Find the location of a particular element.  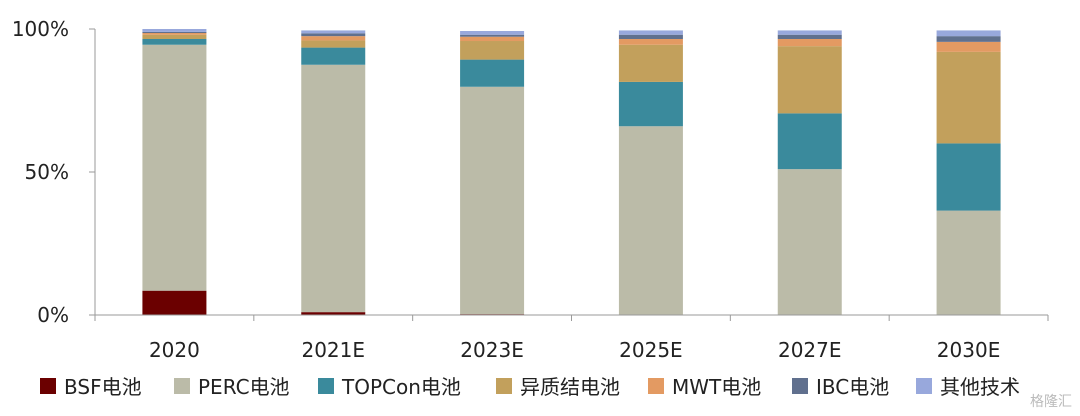

legend-label: MWT电池 is located at coordinates (716, 387).